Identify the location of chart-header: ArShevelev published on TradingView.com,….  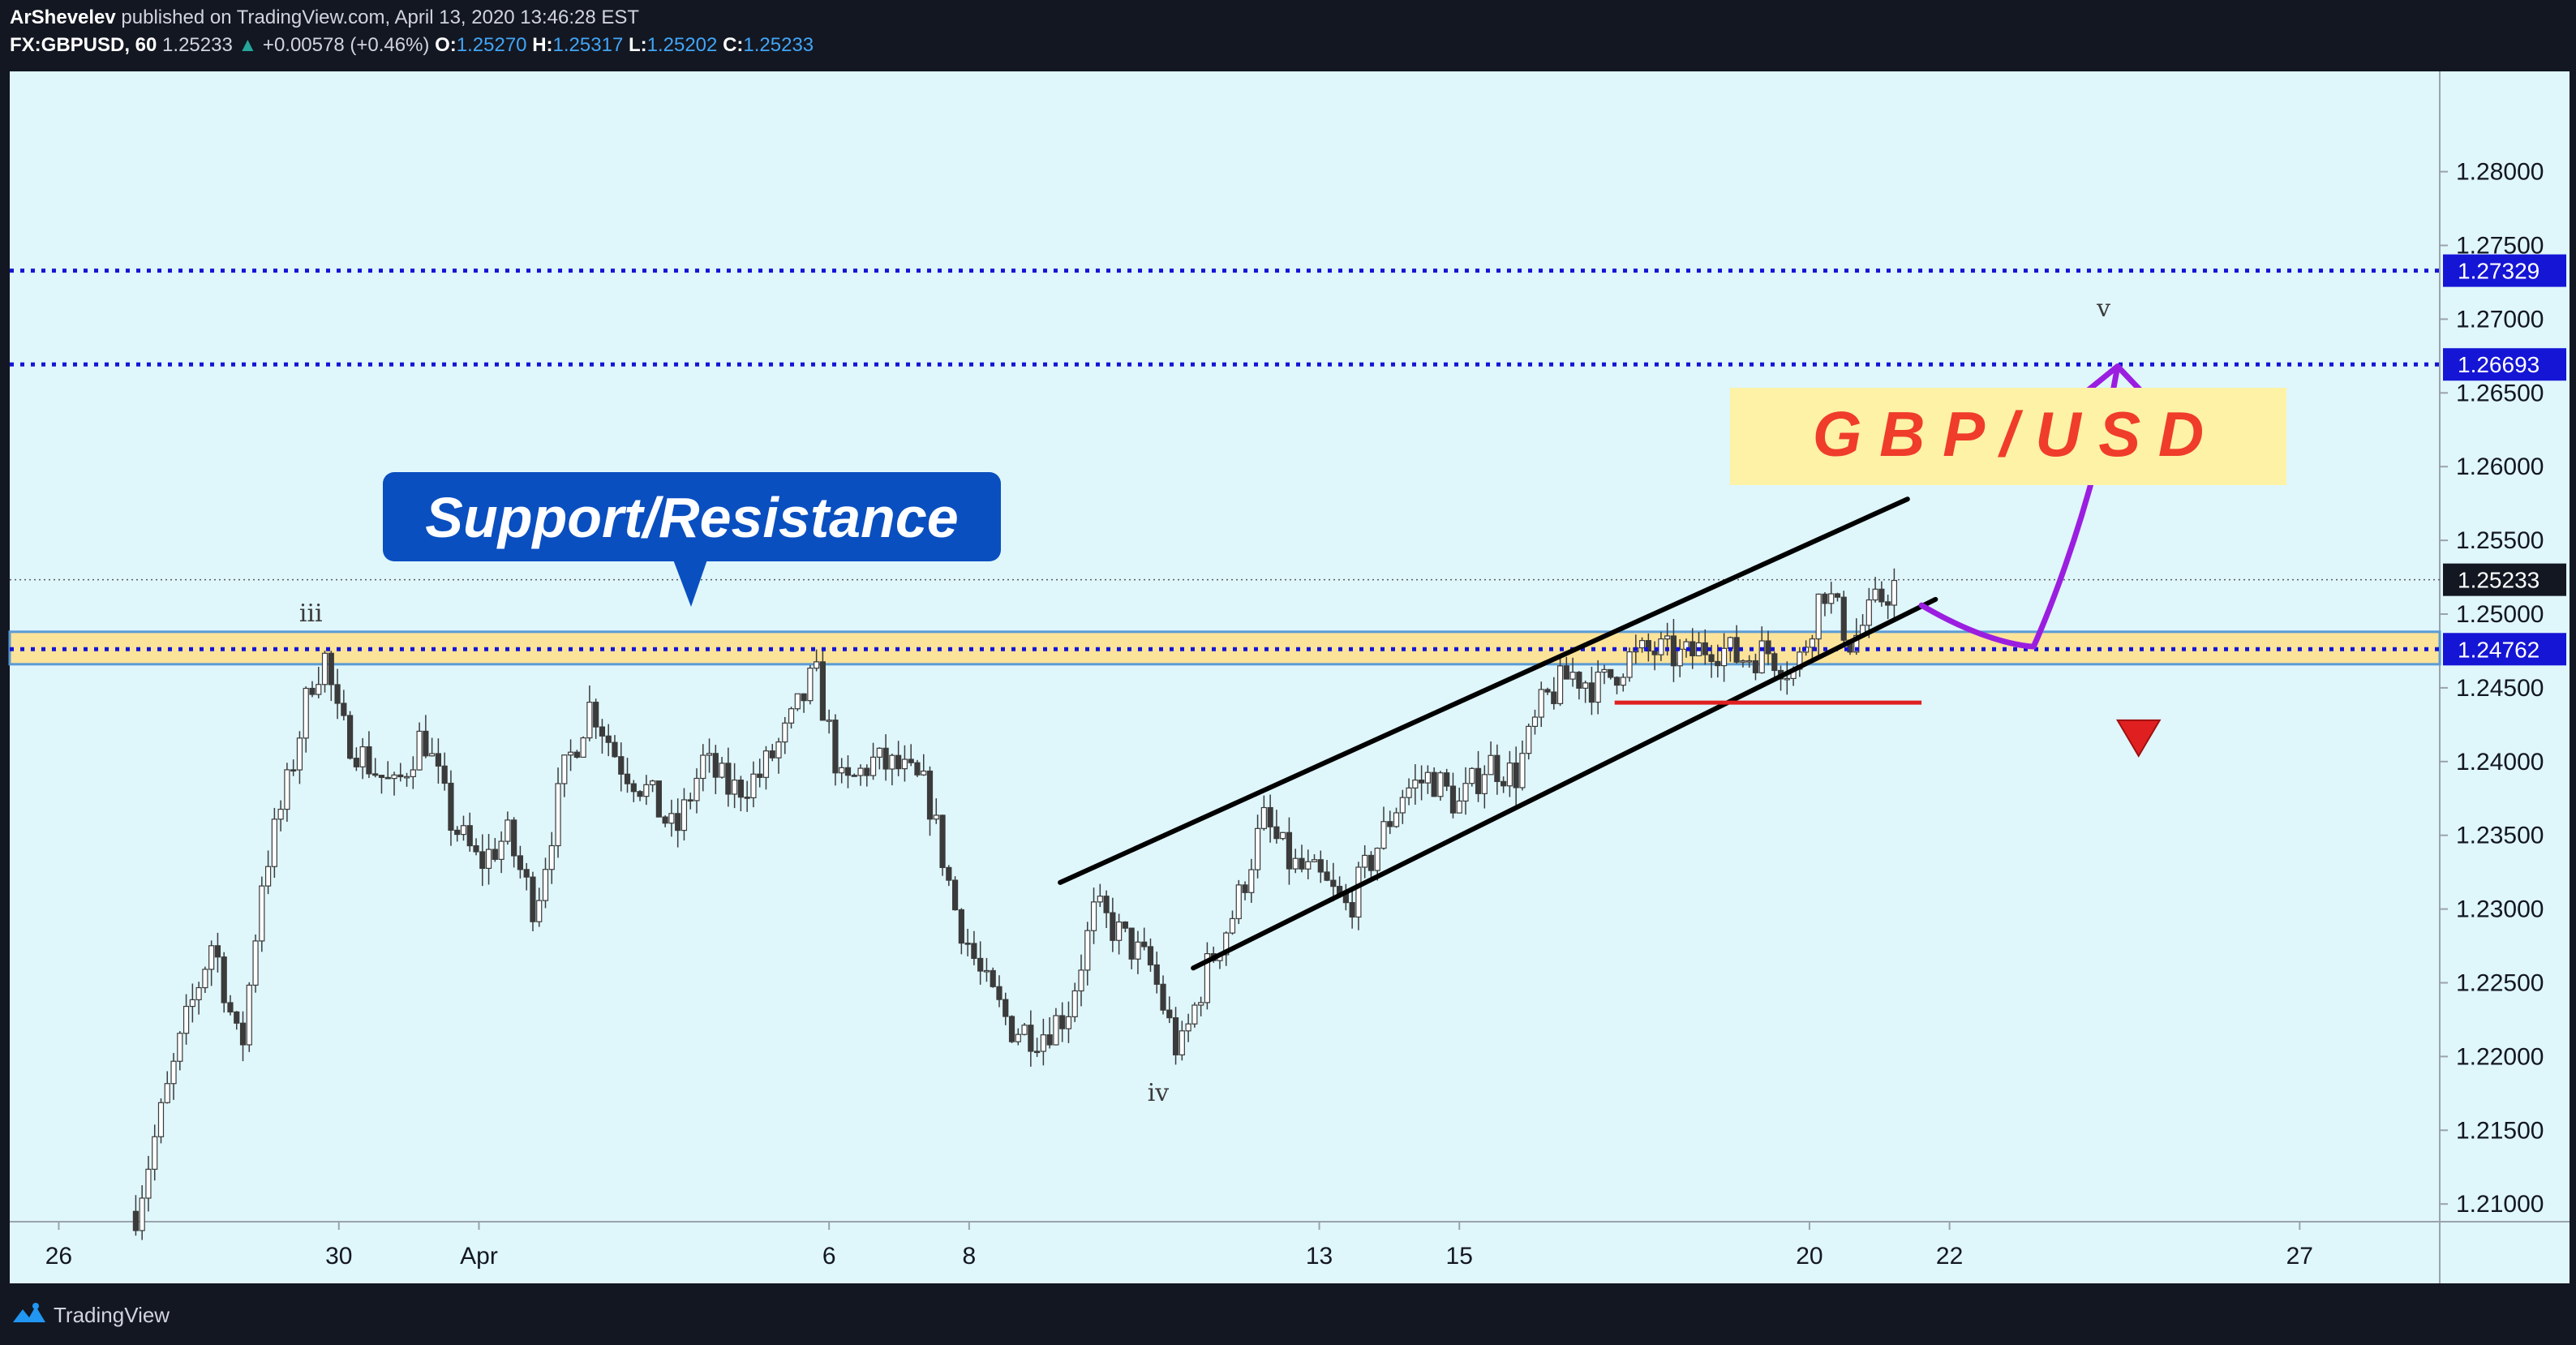
(1288, 31).